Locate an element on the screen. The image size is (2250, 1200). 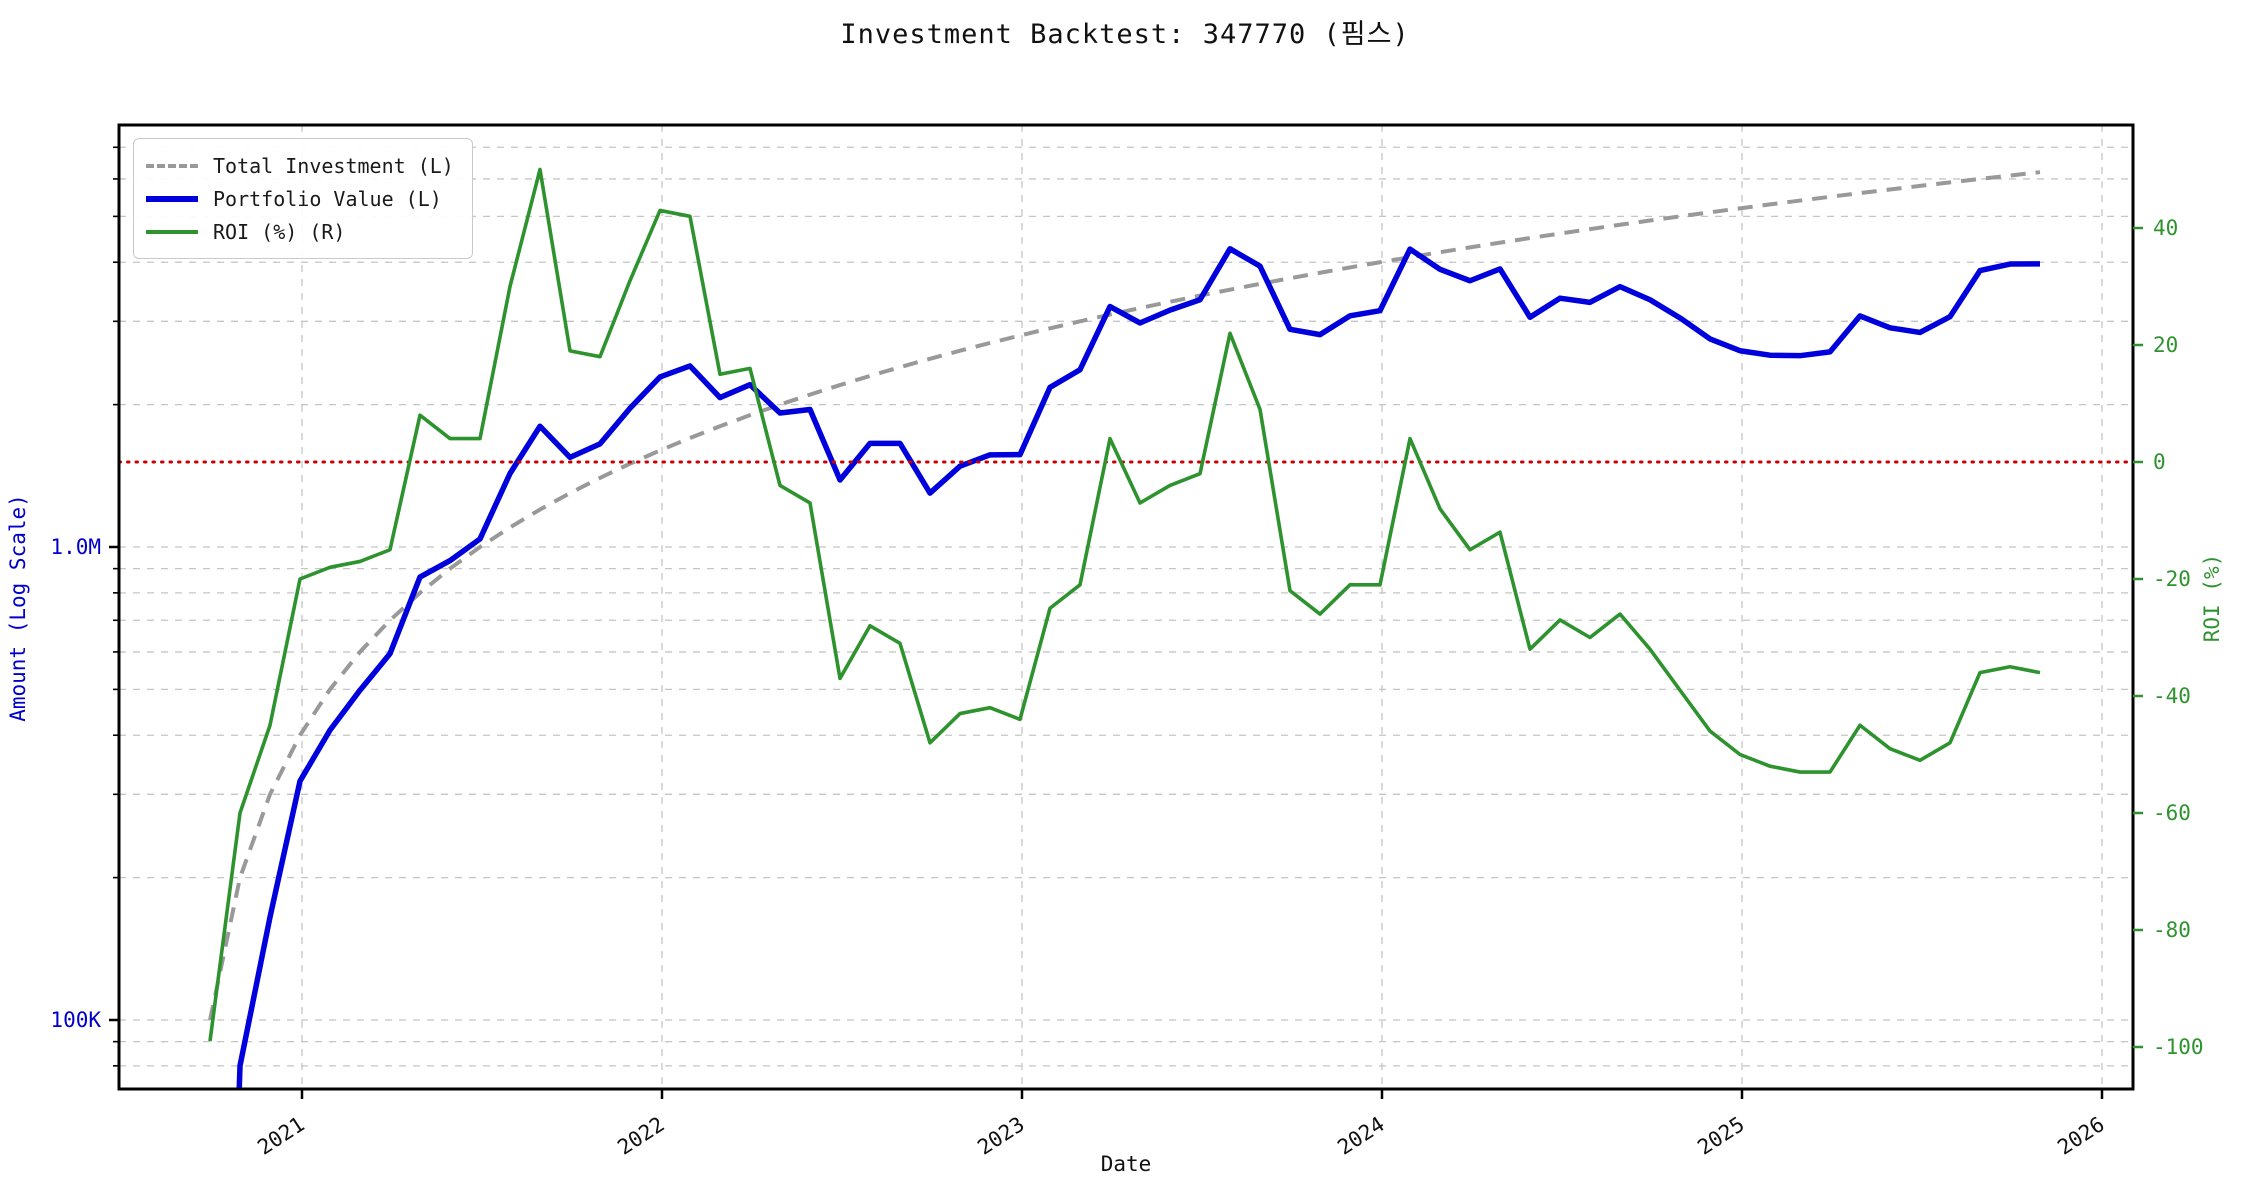
chart-title: Investment Backtest: 347770 (핌스) is located at coordinates (1125, 34).